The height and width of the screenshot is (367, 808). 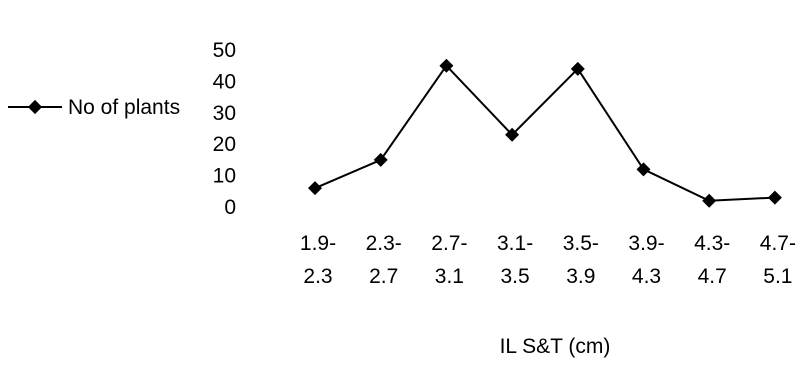 What do you see at coordinates (777, 276) in the screenshot?
I see `x-tick-label: 5.1` at bounding box center [777, 276].